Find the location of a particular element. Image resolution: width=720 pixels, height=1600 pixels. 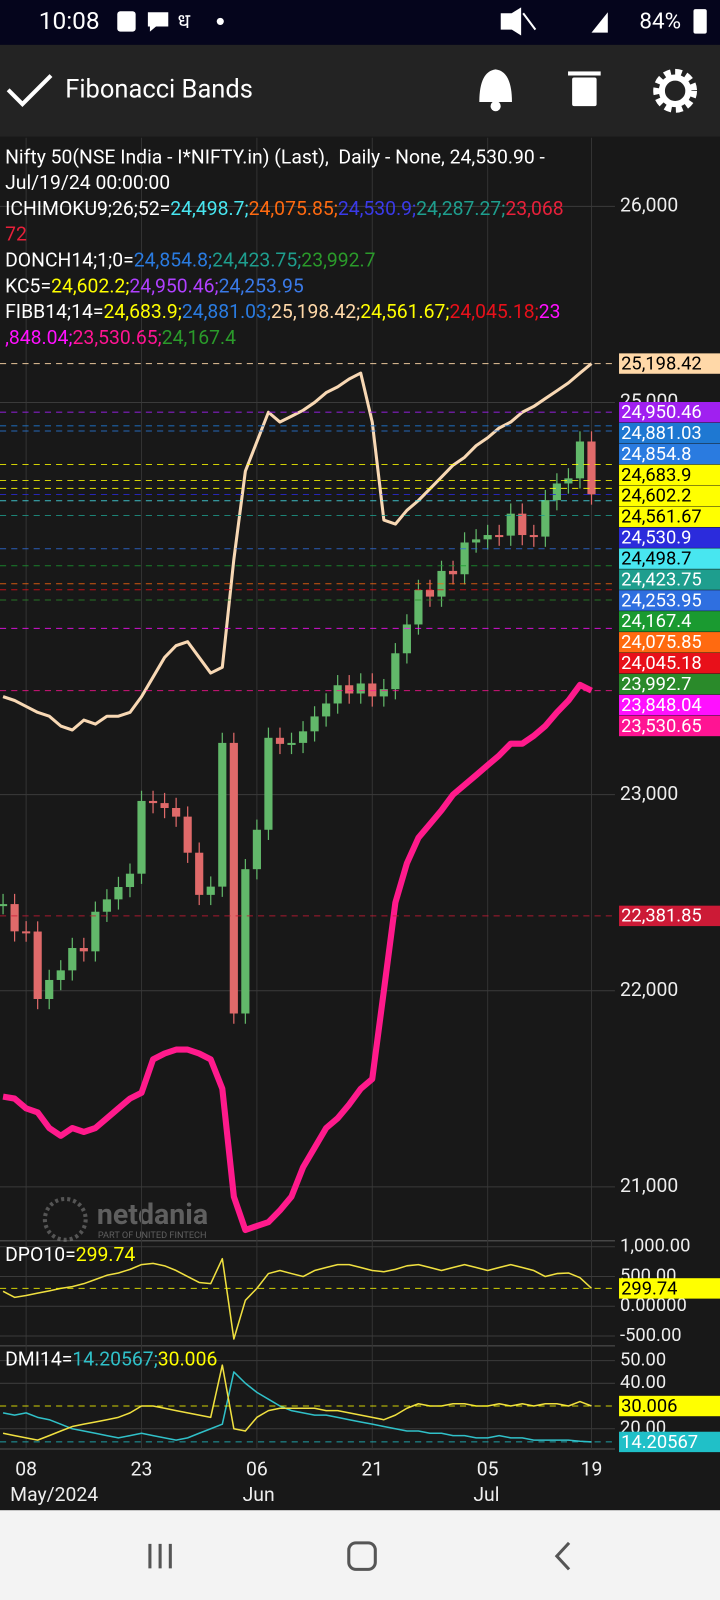

y-tick-label: 26,000 is located at coordinates (649, 205).